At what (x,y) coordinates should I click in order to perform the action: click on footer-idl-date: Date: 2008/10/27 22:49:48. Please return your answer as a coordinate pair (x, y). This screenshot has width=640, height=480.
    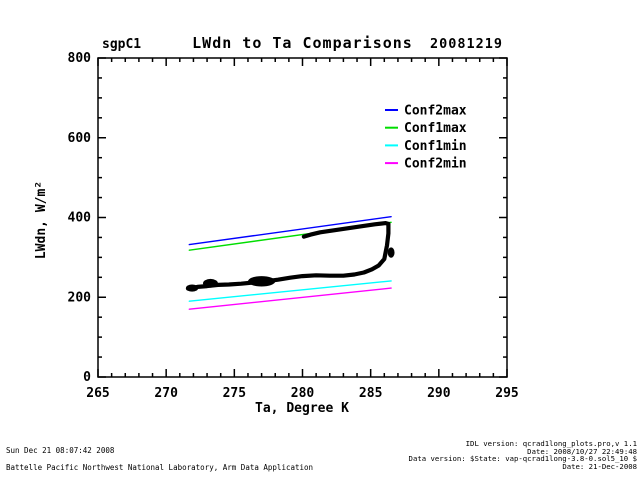
    Looking at the image, I should click on (582, 451).